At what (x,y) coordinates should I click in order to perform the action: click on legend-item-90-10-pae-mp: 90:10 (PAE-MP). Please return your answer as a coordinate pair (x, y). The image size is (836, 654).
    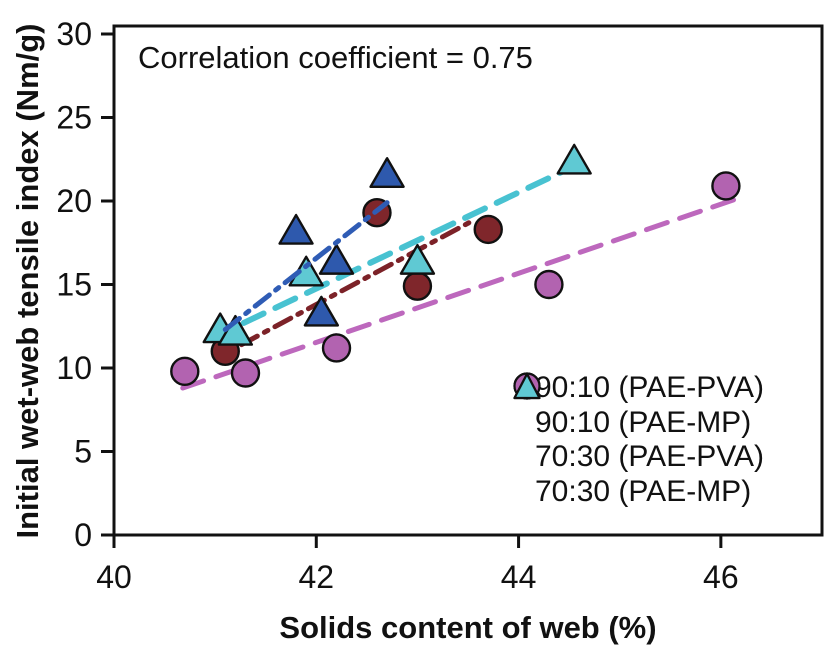
    Looking at the image, I should click on (636, 406).